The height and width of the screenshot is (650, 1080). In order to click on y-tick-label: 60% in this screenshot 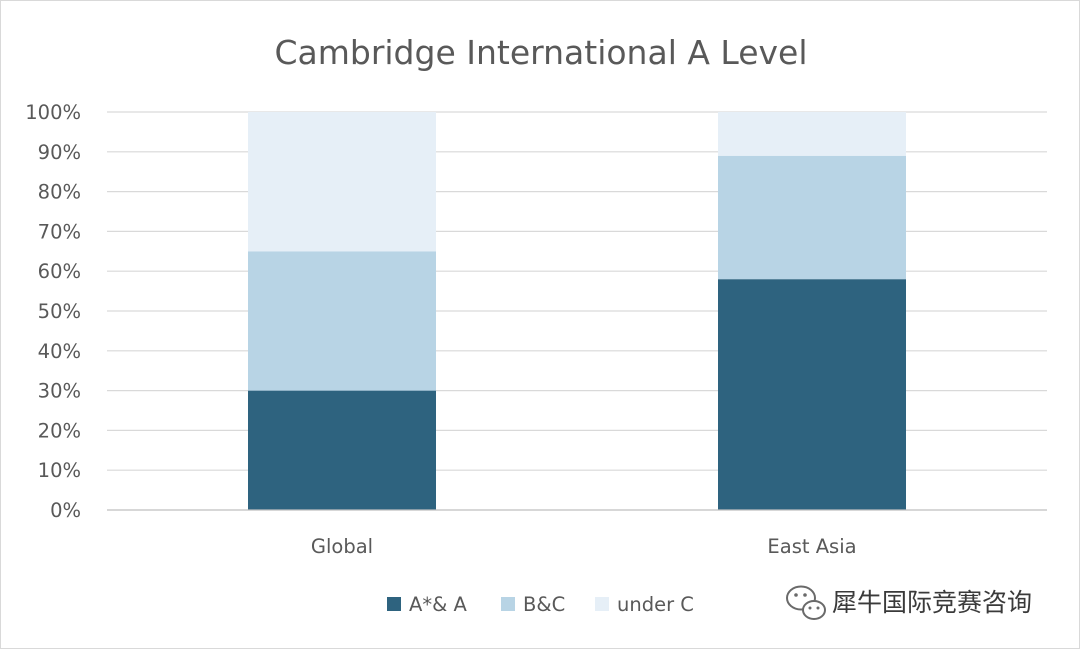, I will do `click(59, 271)`.